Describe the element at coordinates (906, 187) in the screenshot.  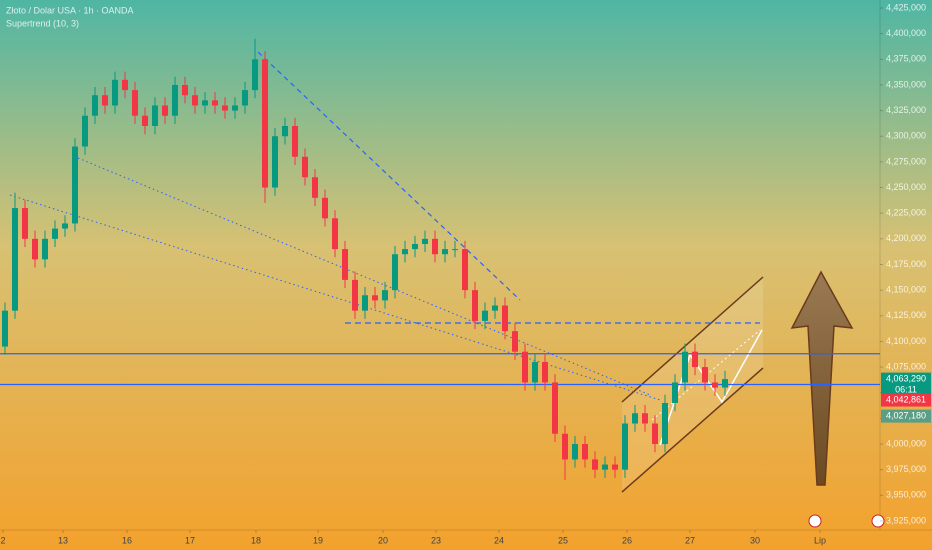
I see `y-tick-label: 4,250,000` at that location.